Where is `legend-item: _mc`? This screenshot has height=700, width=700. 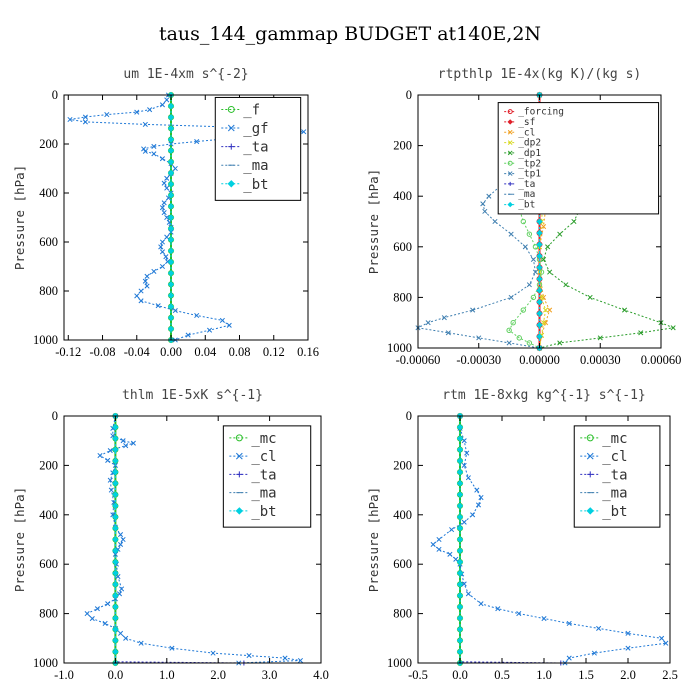 legend-item: _mc is located at coordinates (604, 439).